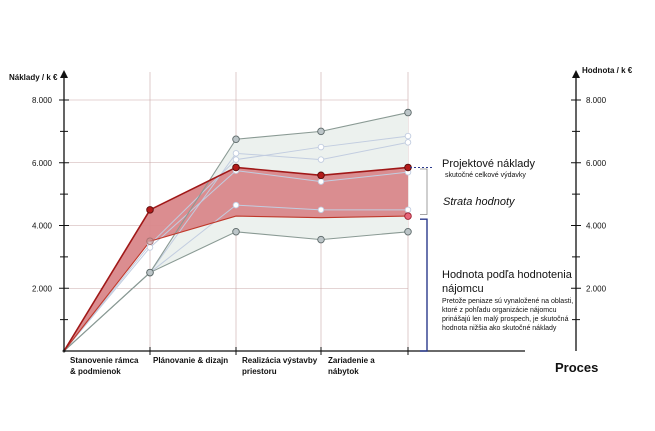  Describe the element at coordinates (596, 288) in the screenshot. I see `right-tick-label: 2.000` at that location.